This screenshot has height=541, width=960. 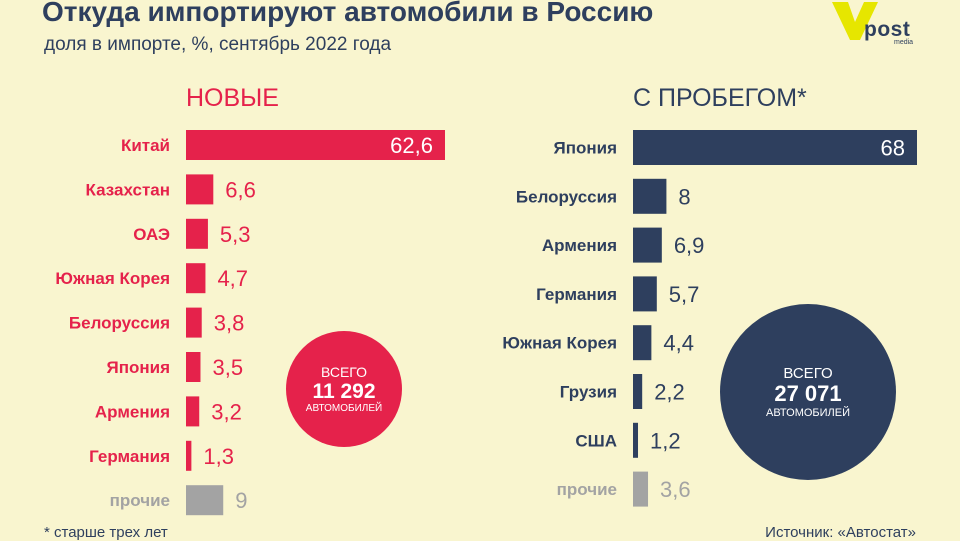 What do you see at coordinates (140, 500) in the screenshot?
I see `category-label-new: прочие` at bounding box center [140, 500].